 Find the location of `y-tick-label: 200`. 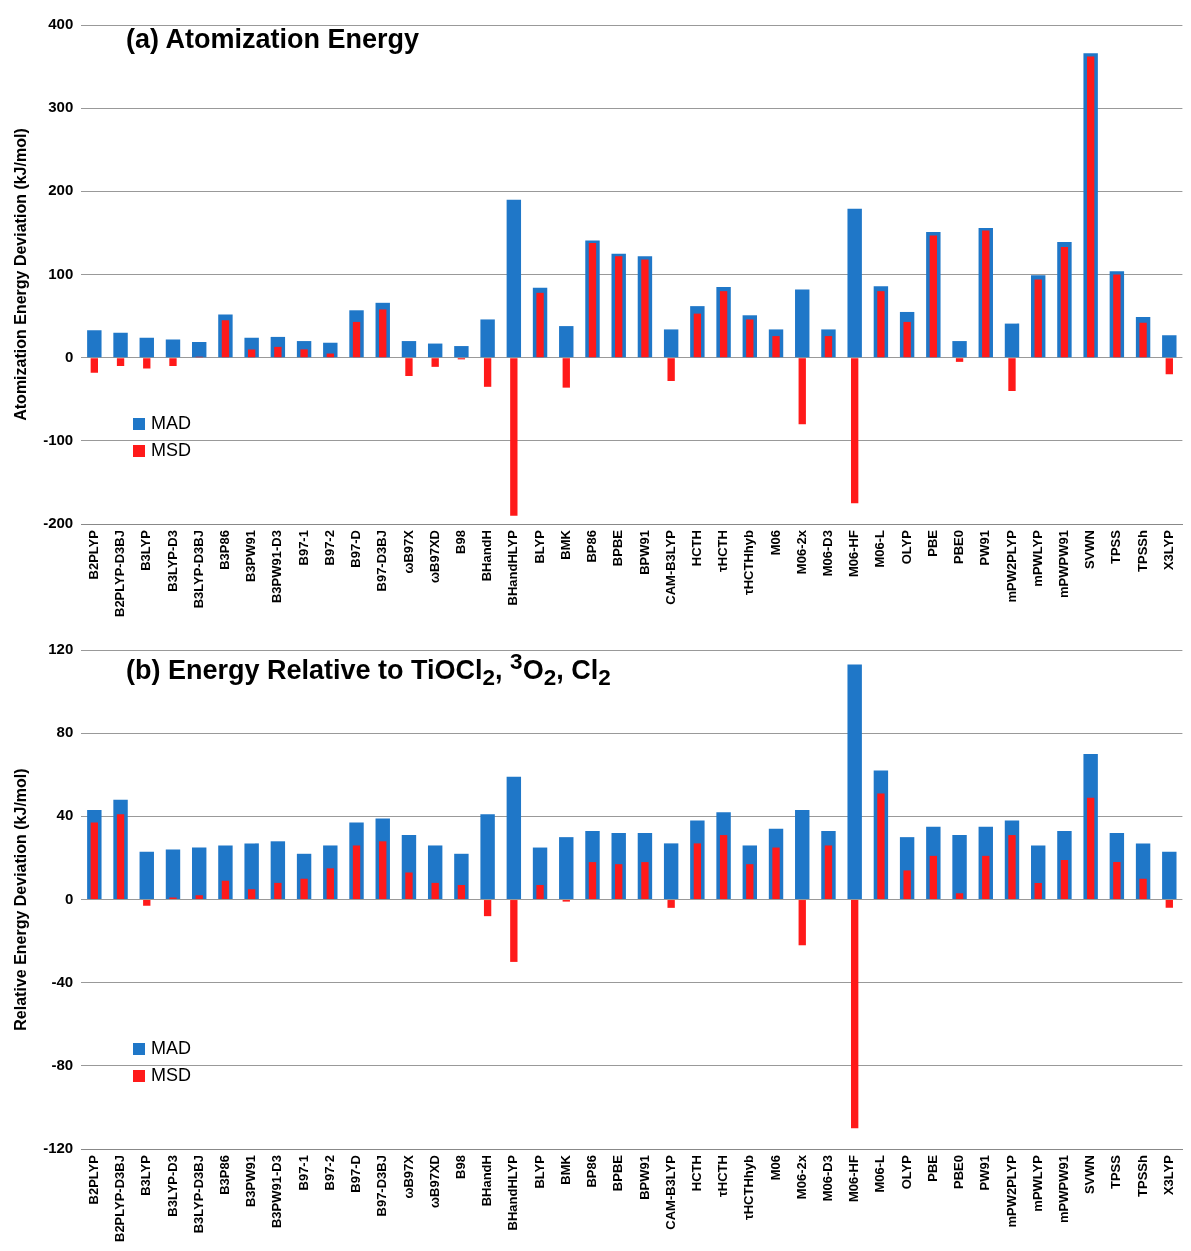

y-tick-label: 200 is located at coordinates (61, 190).